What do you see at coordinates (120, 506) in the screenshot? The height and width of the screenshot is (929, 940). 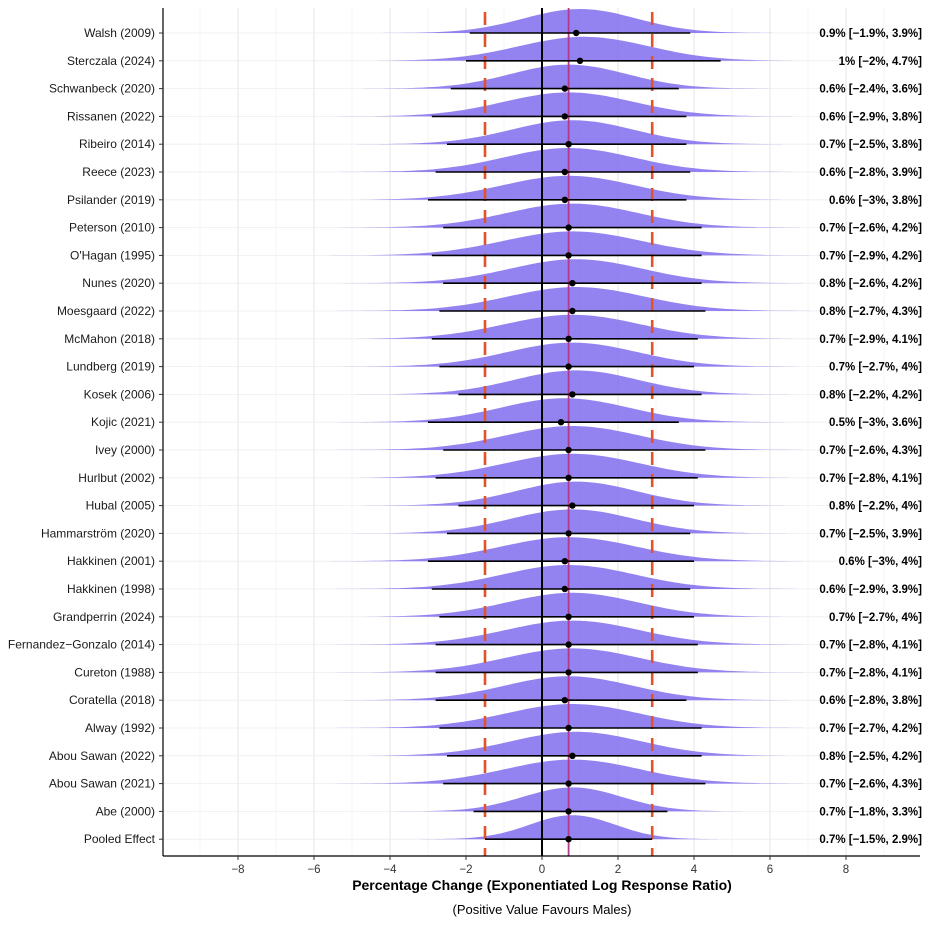 I see `study-label: Hubal (2005)` at bounding box center [120, 506].